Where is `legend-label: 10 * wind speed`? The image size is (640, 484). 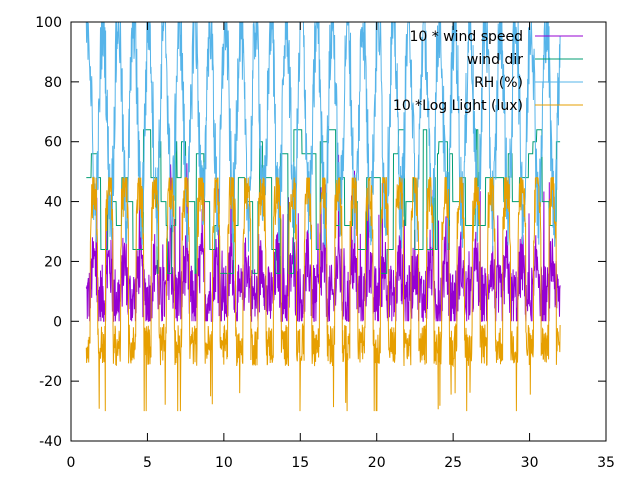 legend-label: 10 * wind speed is located at coordinates (466, 37).